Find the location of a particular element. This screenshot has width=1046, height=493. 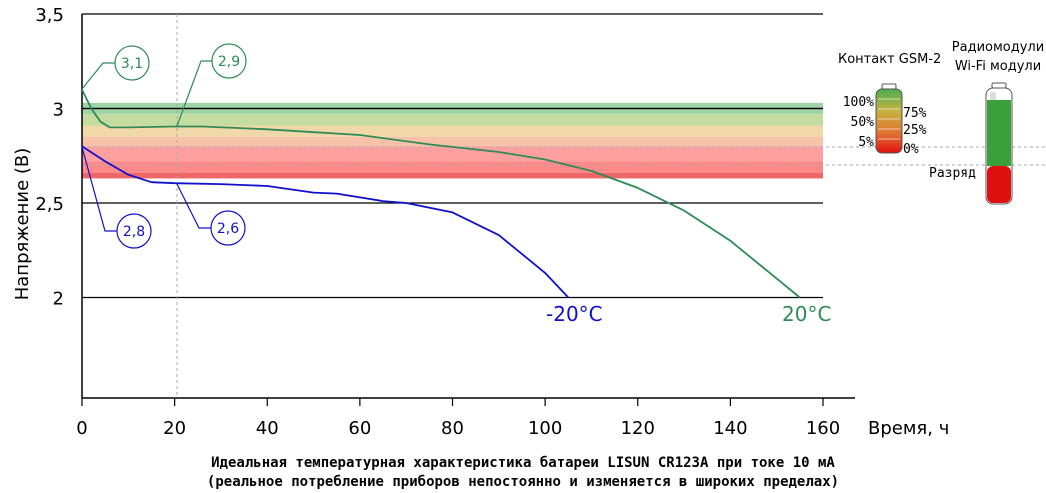

callout-2-6-label: 2,6 is located at coordinates (228, 229).